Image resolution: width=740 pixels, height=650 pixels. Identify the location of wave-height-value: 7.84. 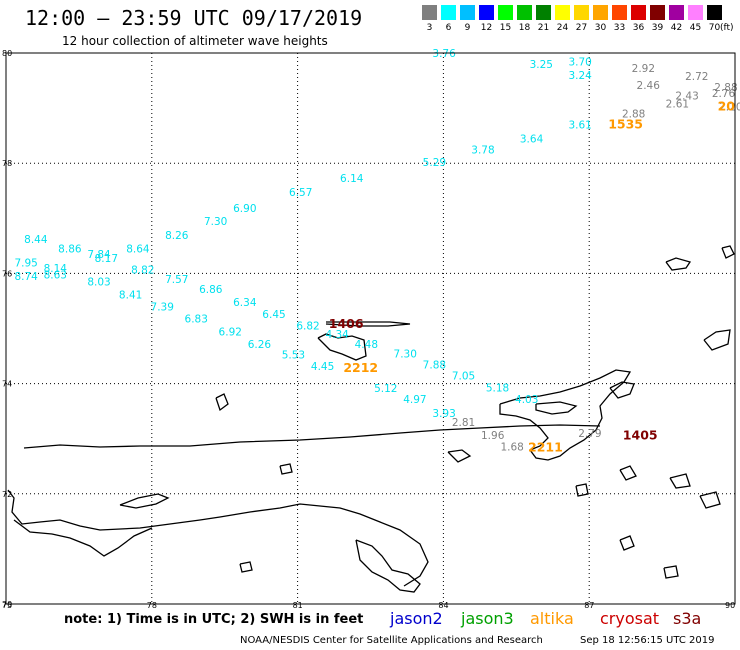
(99, 255).